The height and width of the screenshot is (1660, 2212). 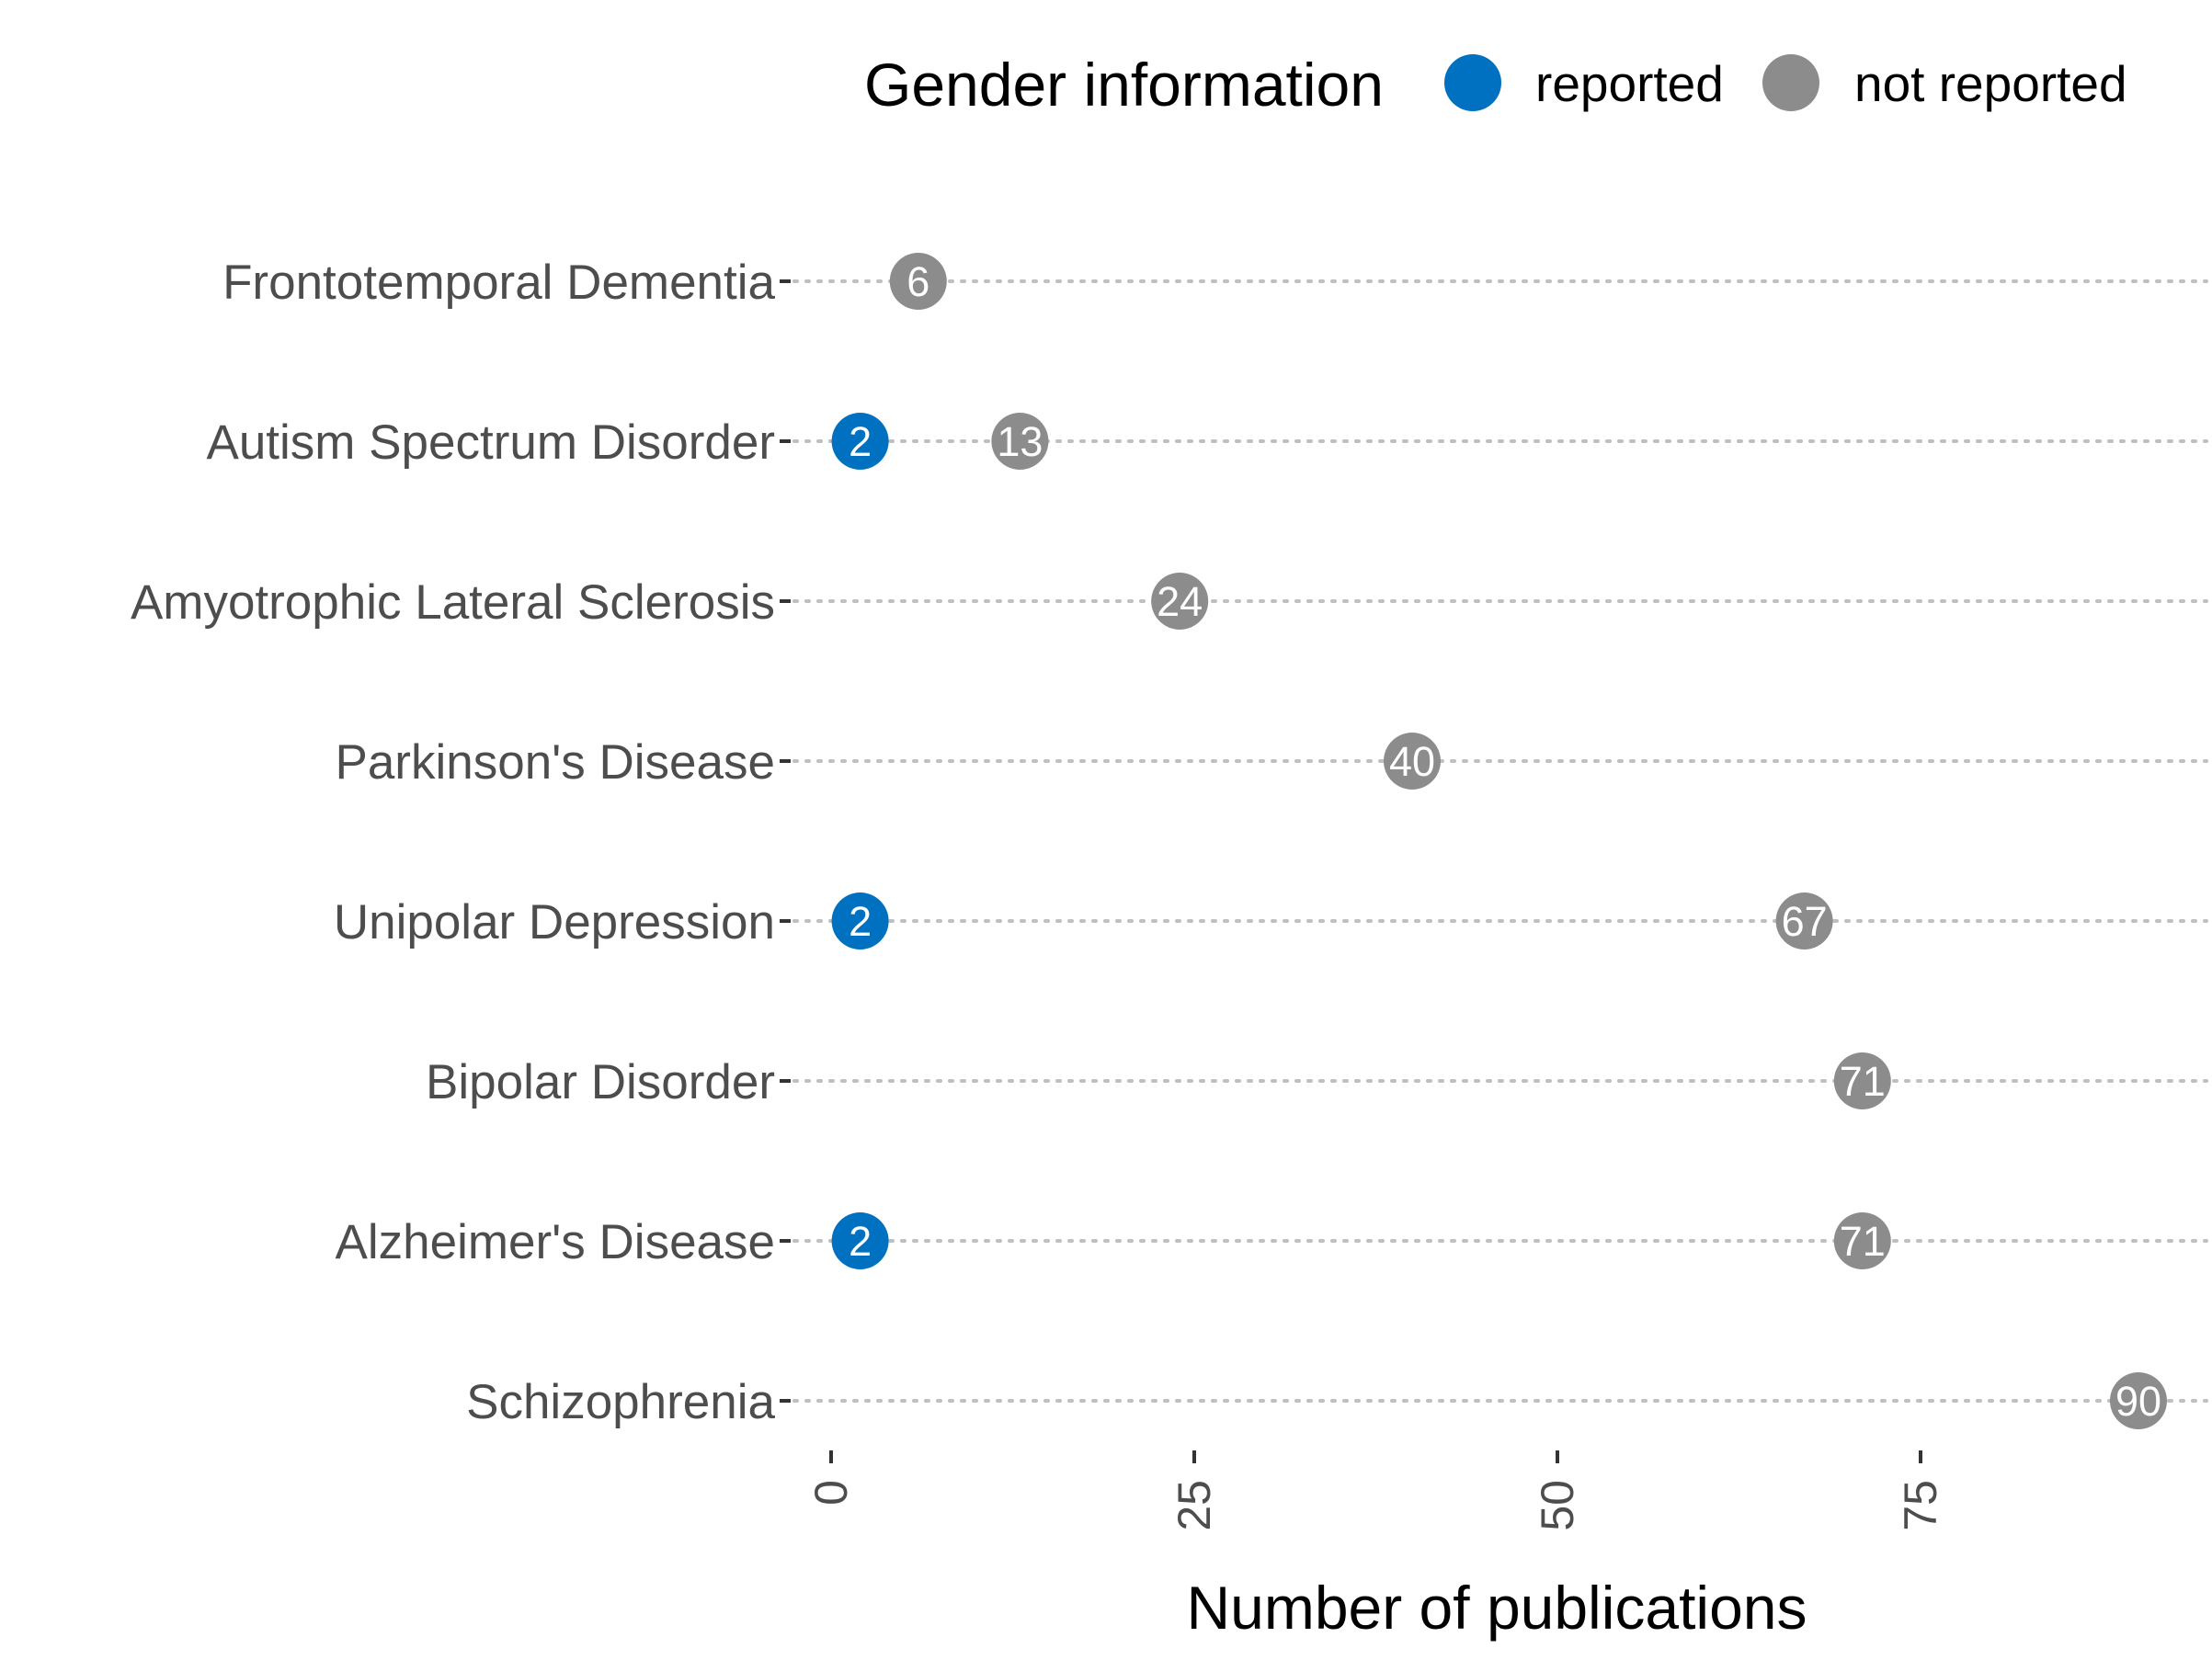 I want to click on point-label: 6, so click(x=917, y=281).